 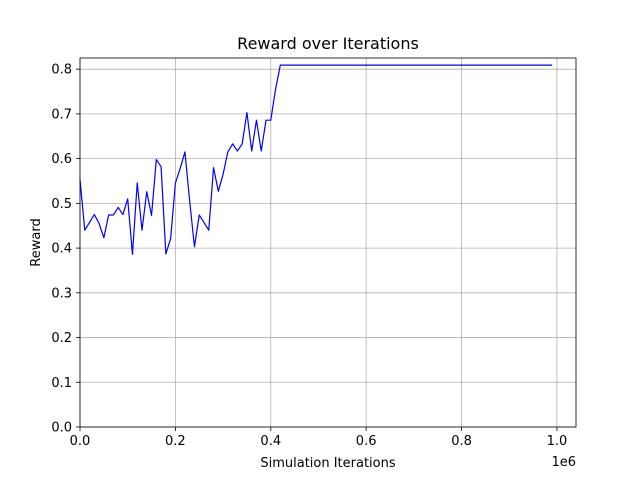 I want to click on x-tick-label: 0.6, so click(x=366, y=441).